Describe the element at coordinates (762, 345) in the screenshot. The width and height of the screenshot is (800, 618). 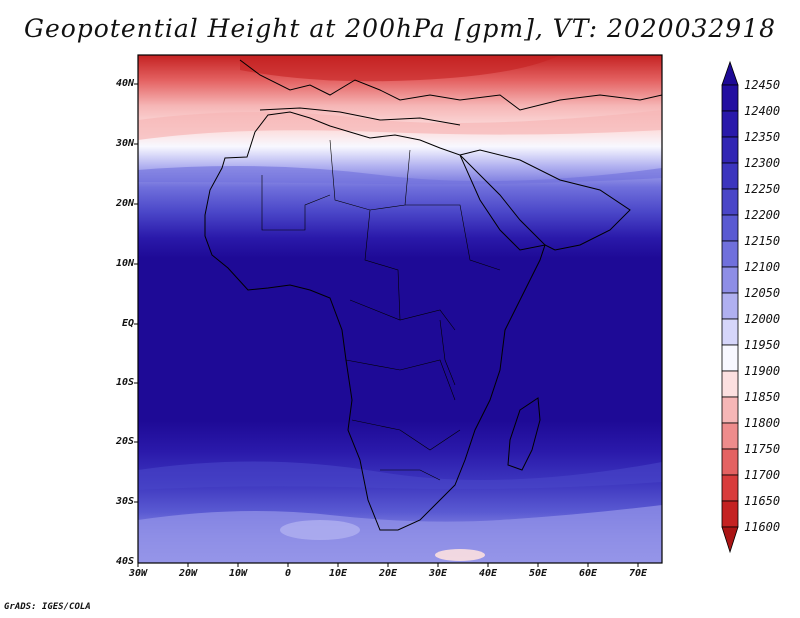
I see `colorbar-label: 11950` at that location.